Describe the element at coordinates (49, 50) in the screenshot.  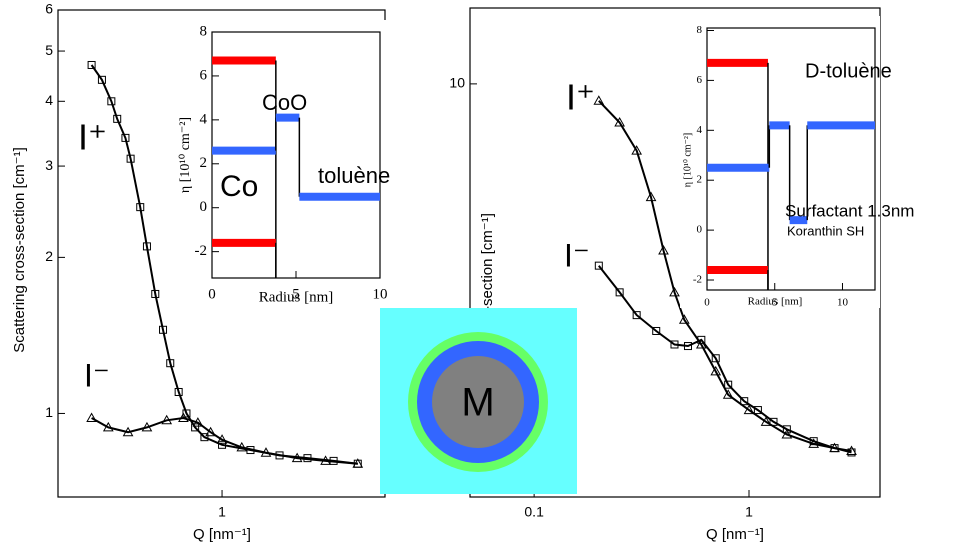
I see `y-tick-label: 5` at that location.